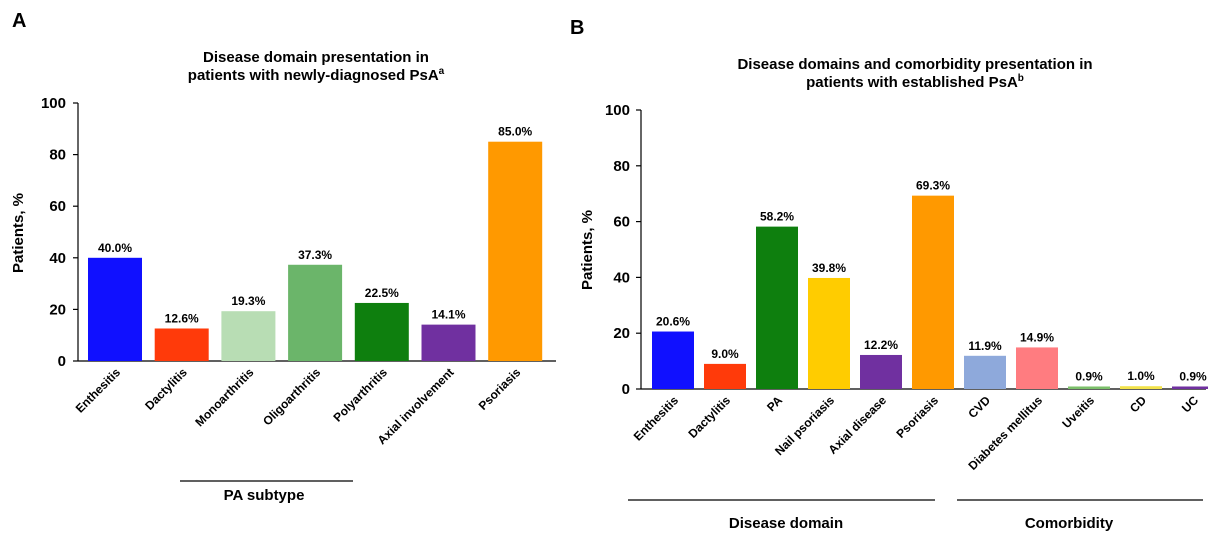  Describe the element at coordinates (448, 315) in the screenshot. I see `panel-a-data-label: 14.1%` at that location.